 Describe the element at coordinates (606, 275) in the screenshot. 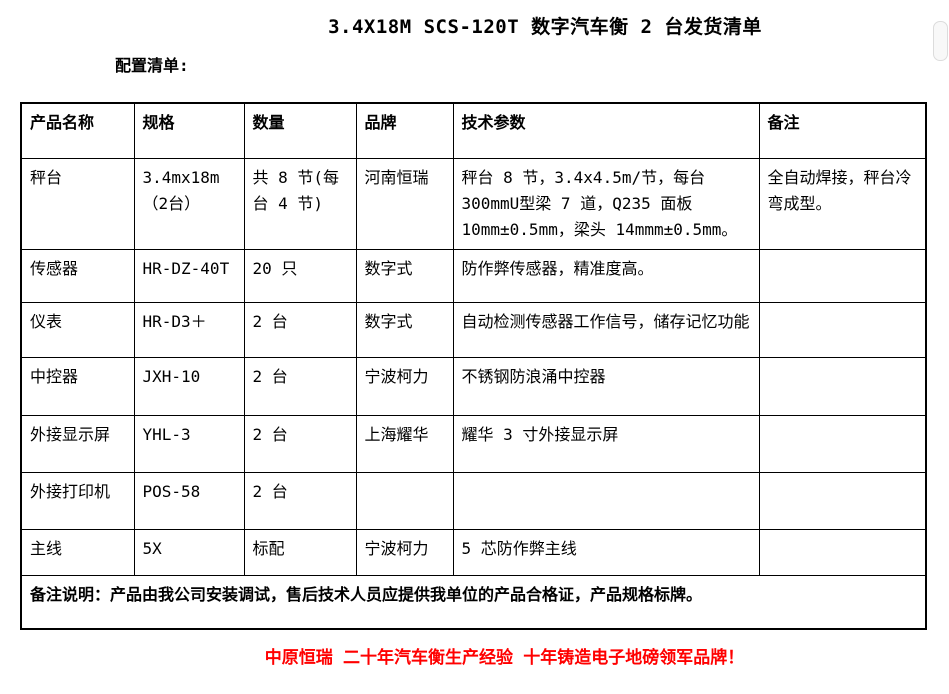

I see `table-cell-params: 防作弊传感器，精准度高。` at that location.